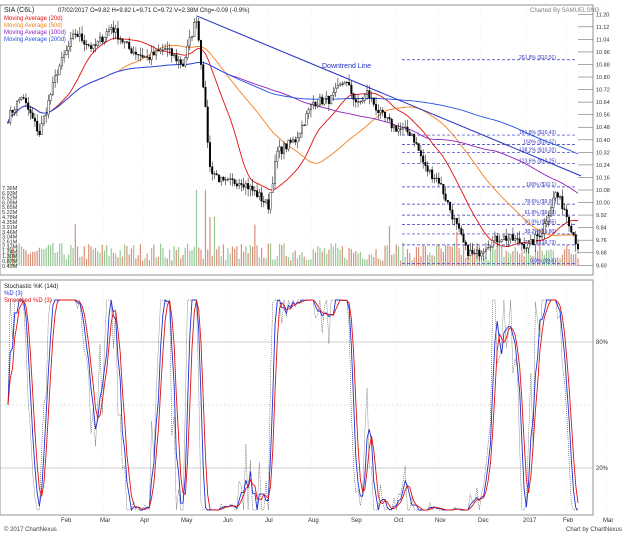 The width and height of the screenshot is (640, 538). What do you see at coordinates (602, 343) in the screenshot?
I see `stoch-tick-label: 80%` at bounding box center [602, 343].